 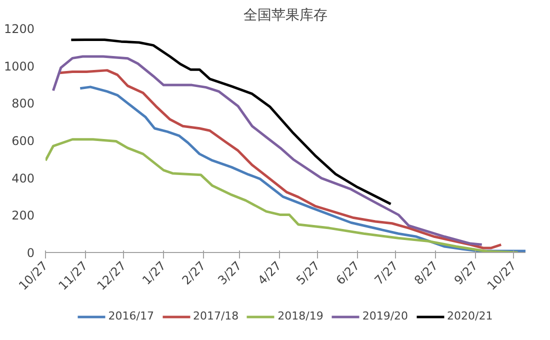 I want to click on legend-label: 2017/18, so click(x=215, y=316).